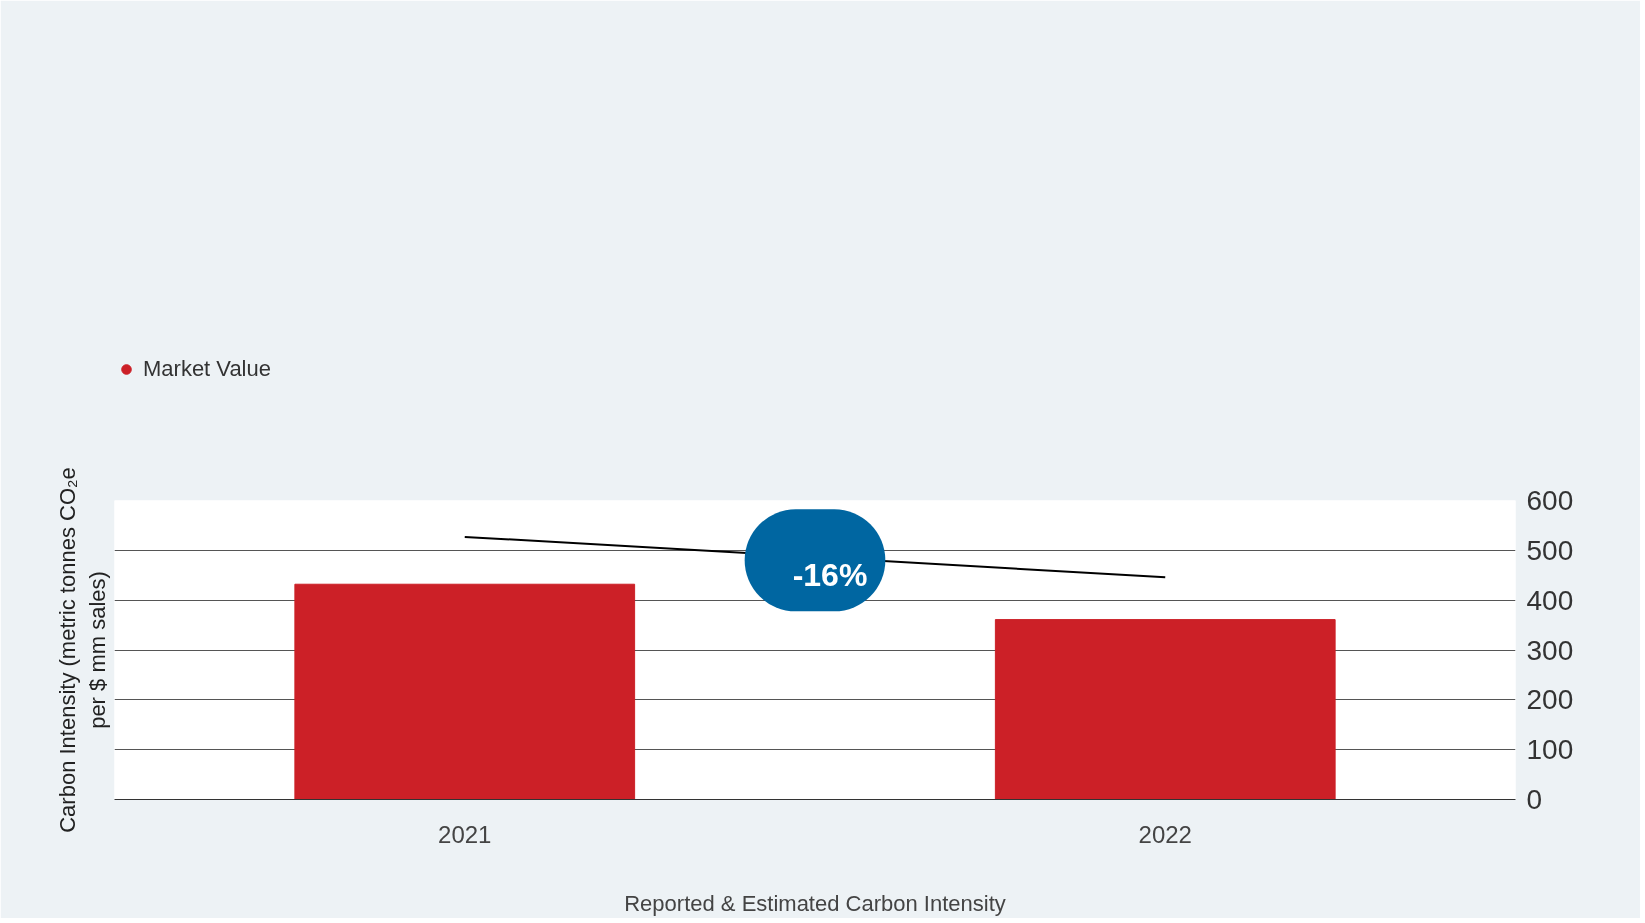 The width and height of the screenshot is (1645, 923). What do you see at coordinates (82, 650) in the screenshot?
I see `y-axis-title: Carbon Intensity (metric tonnes CO₂e per $ mm sales)` at bounding box center [82, 650].